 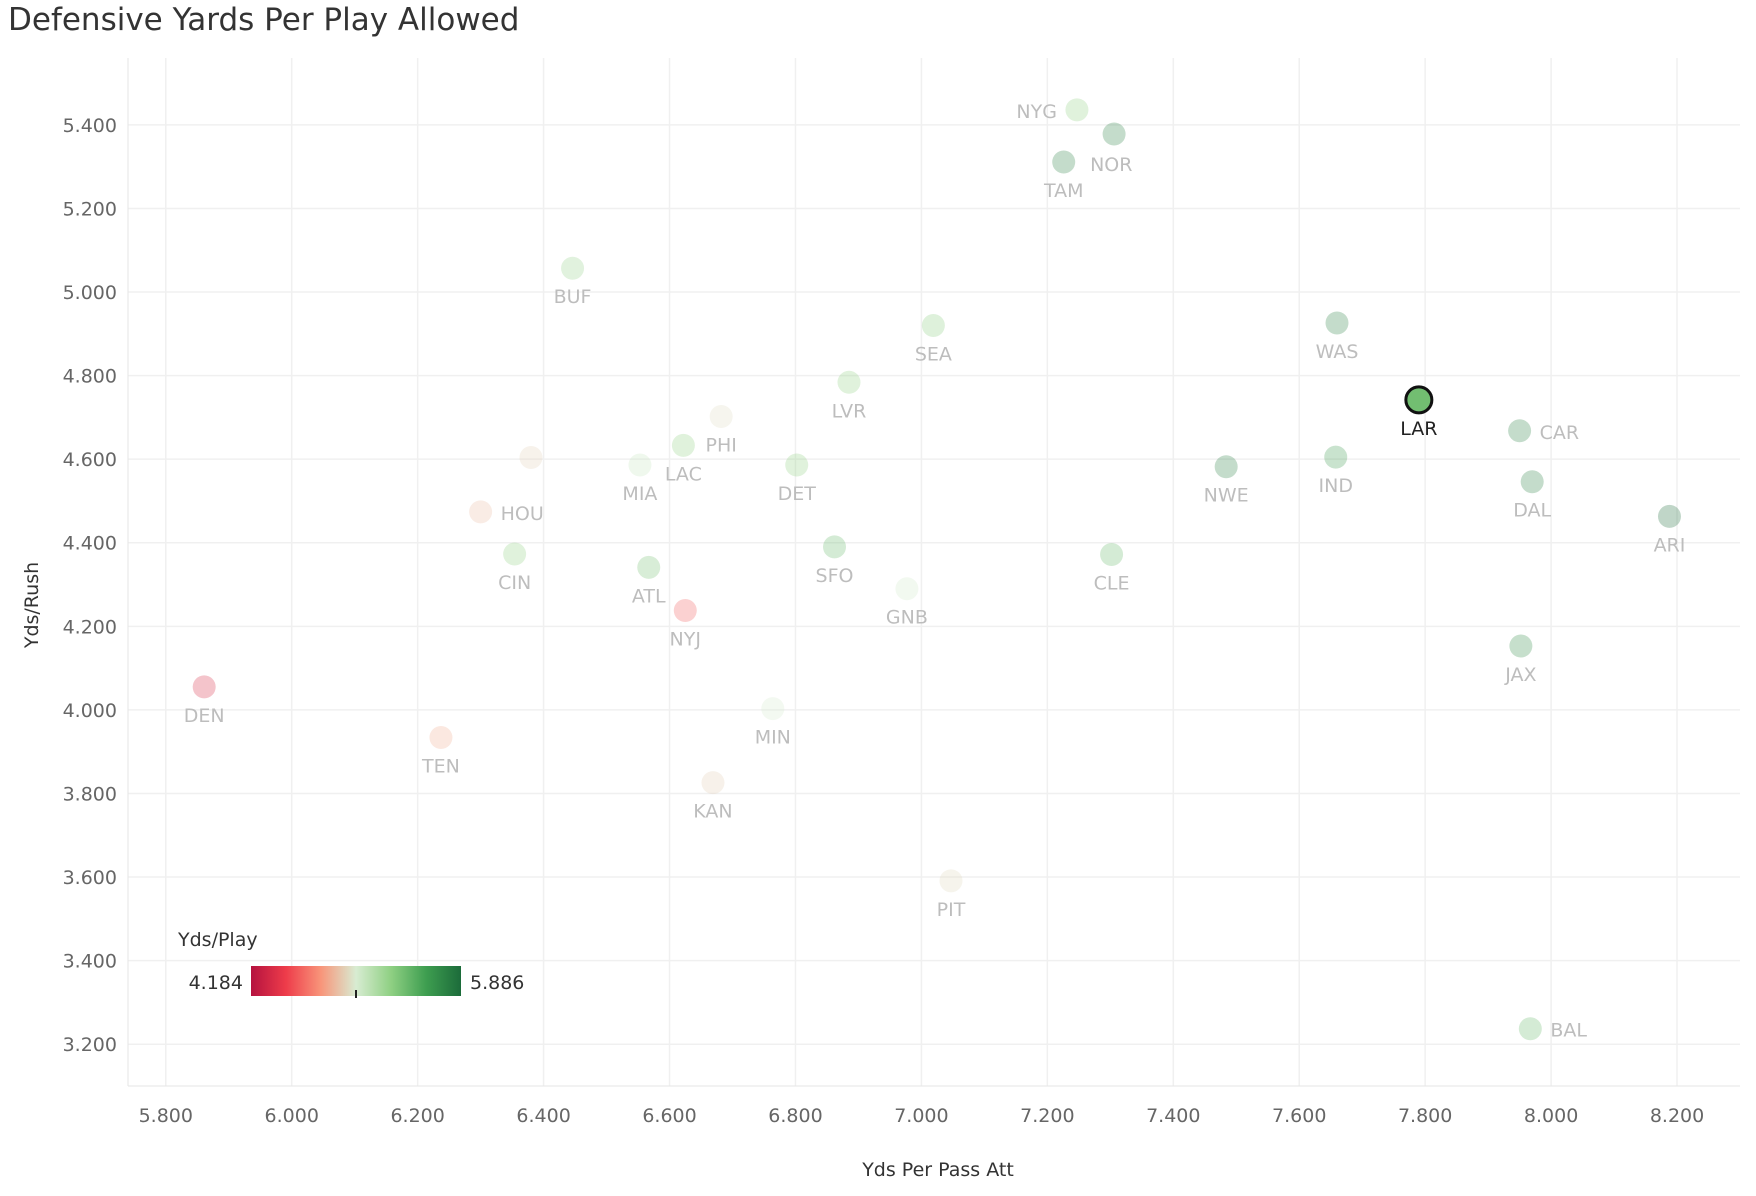 What do you see at coordinates (795, 1116) in the screenshot?
I see `x-tick-label: 6.800` at bounding box center [795, 1116].